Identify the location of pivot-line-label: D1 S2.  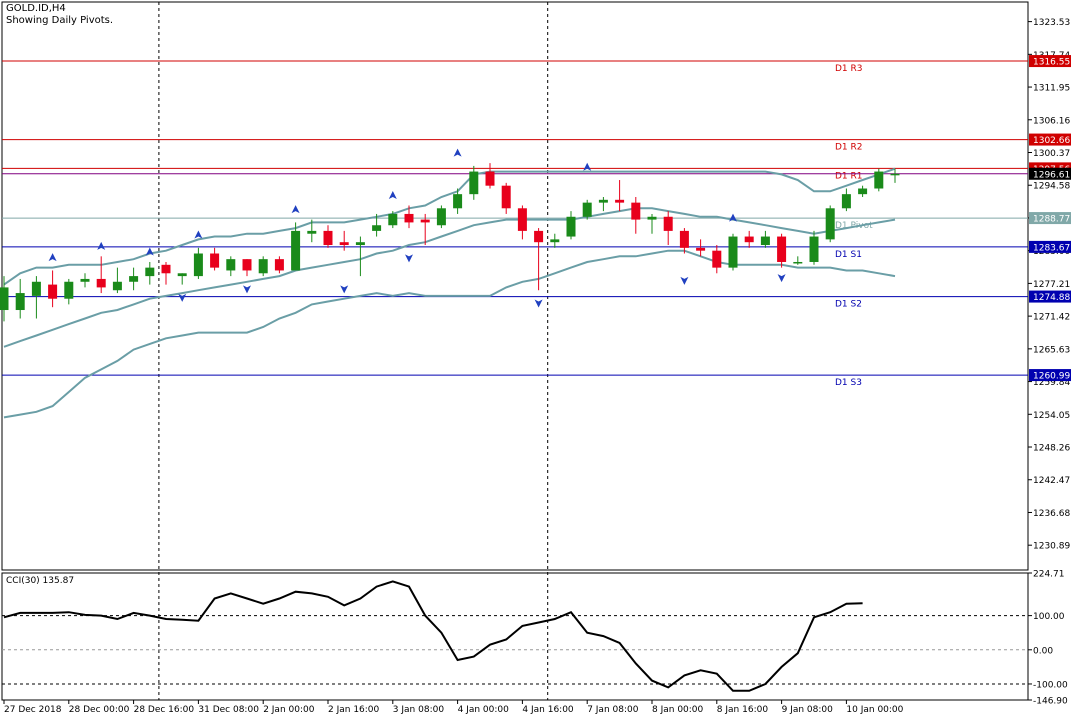
(848, 305).